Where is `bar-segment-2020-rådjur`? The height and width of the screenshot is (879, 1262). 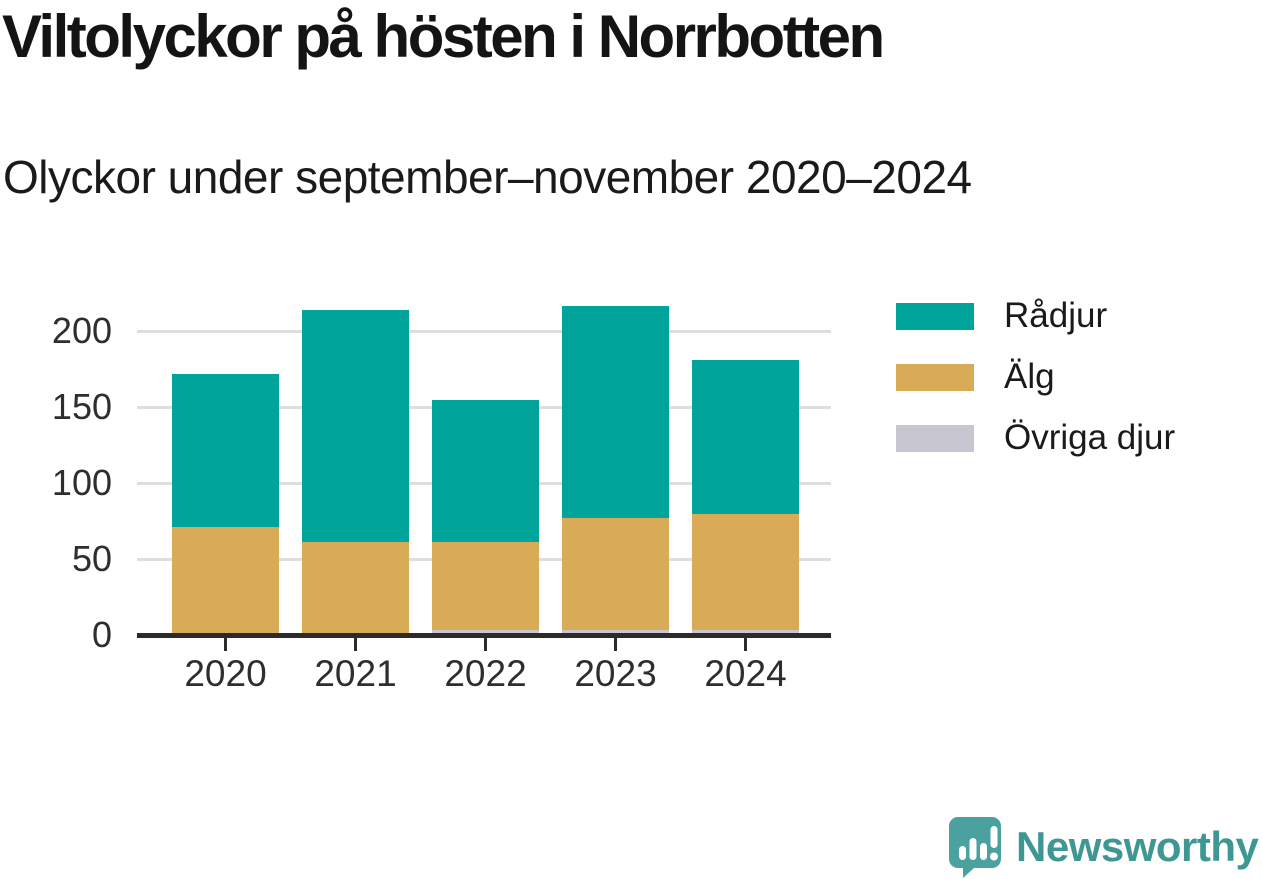 bar-segment-2020-rådjur is located at coordinates (225, 450).